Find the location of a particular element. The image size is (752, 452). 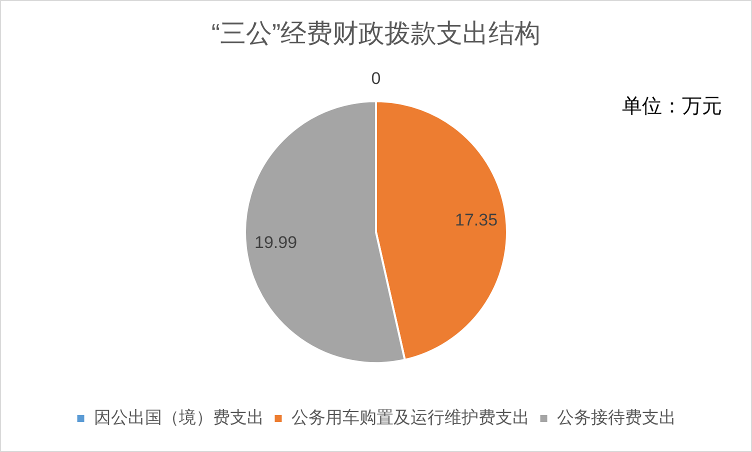

data-label: 19.99 is located at coordinates (276, 242).